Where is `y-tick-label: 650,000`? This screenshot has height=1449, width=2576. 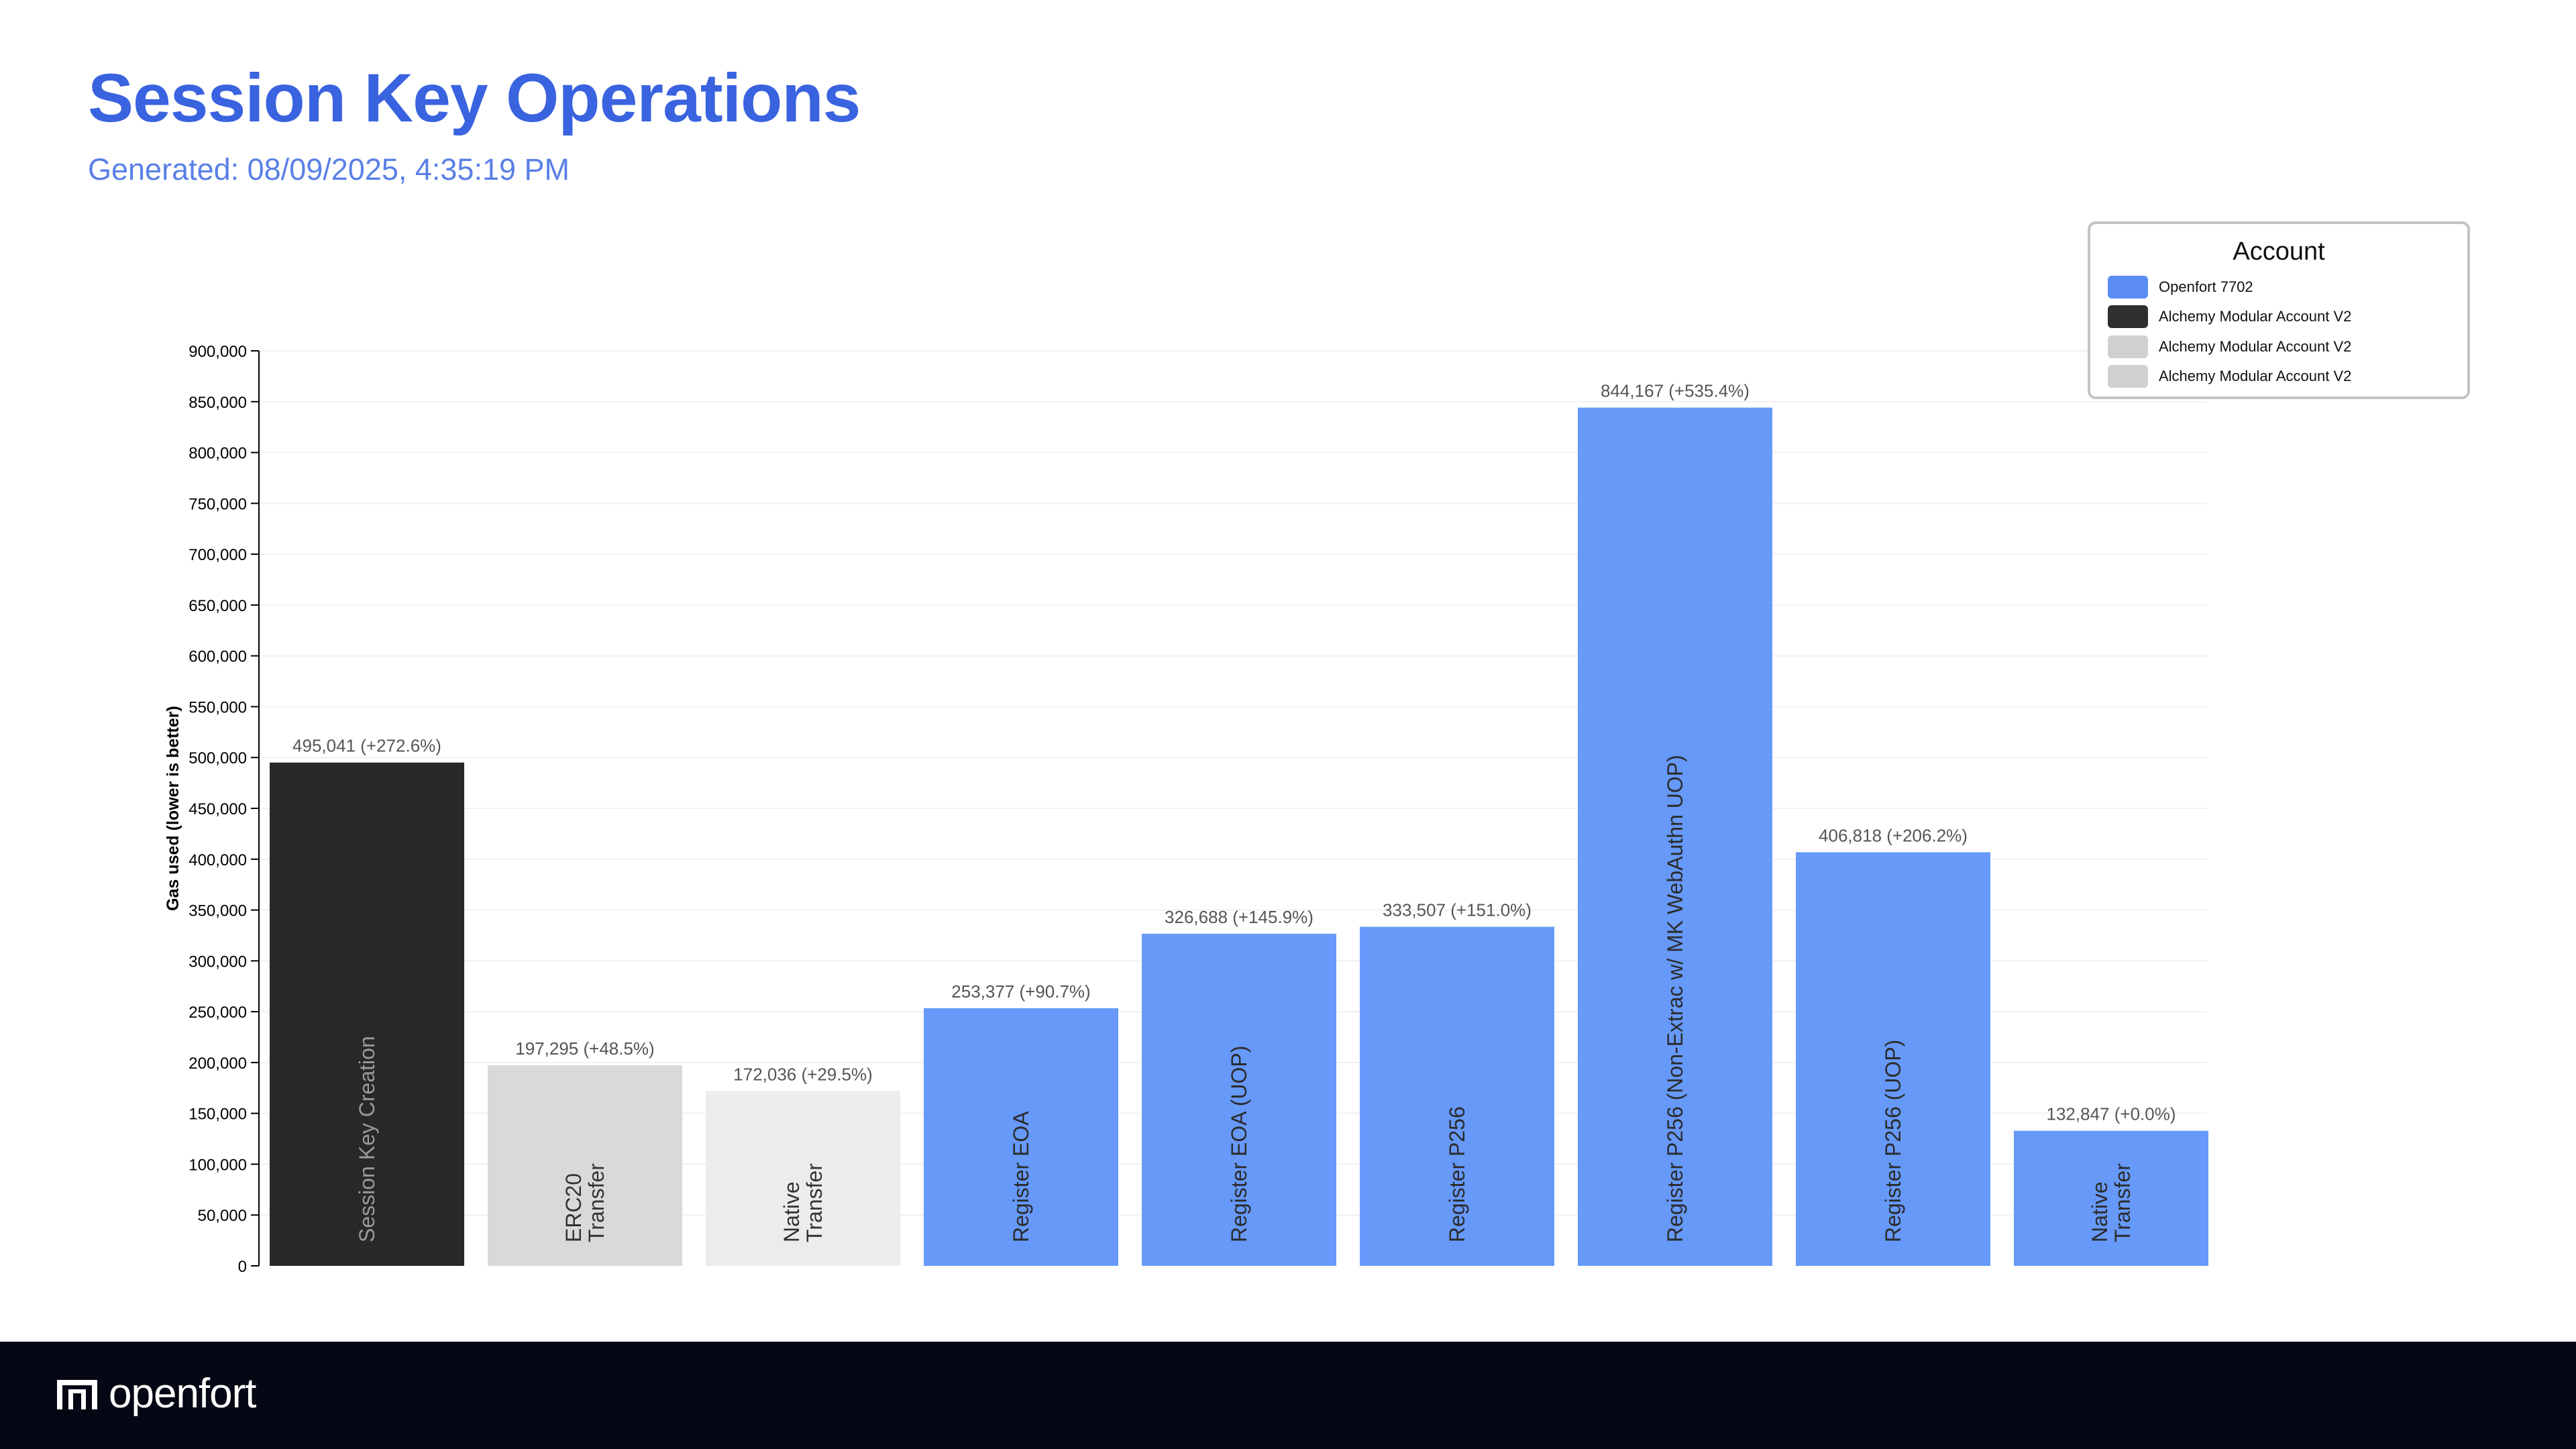 y-tick-label: 650,000 is located at coordinates (218, 606).